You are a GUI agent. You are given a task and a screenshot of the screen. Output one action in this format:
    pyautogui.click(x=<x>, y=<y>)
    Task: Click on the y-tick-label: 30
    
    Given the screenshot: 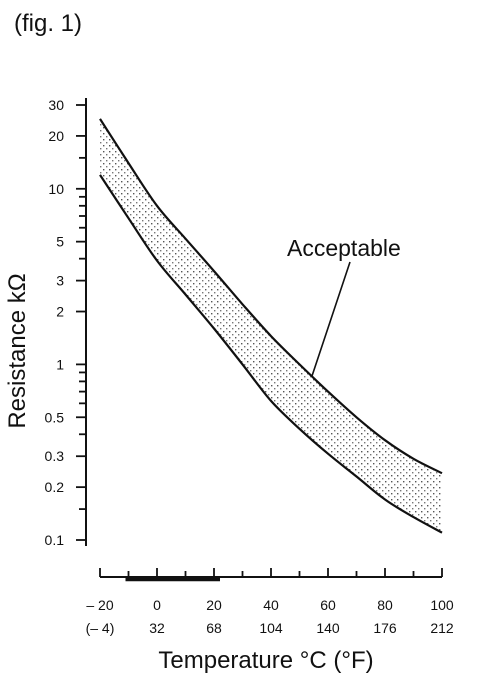 What is the action you would take?
    pyautogui.click(x=56, y=105)
    